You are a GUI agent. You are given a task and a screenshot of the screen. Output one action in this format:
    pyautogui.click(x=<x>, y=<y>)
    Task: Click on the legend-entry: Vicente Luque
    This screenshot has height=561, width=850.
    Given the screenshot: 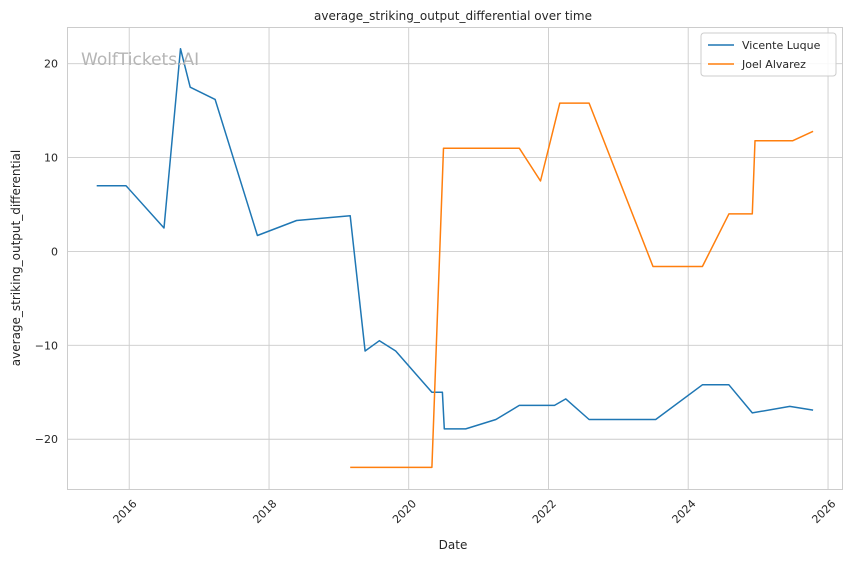 What is the action you would take?
    pyautogui.click(x=781, y=45)
    